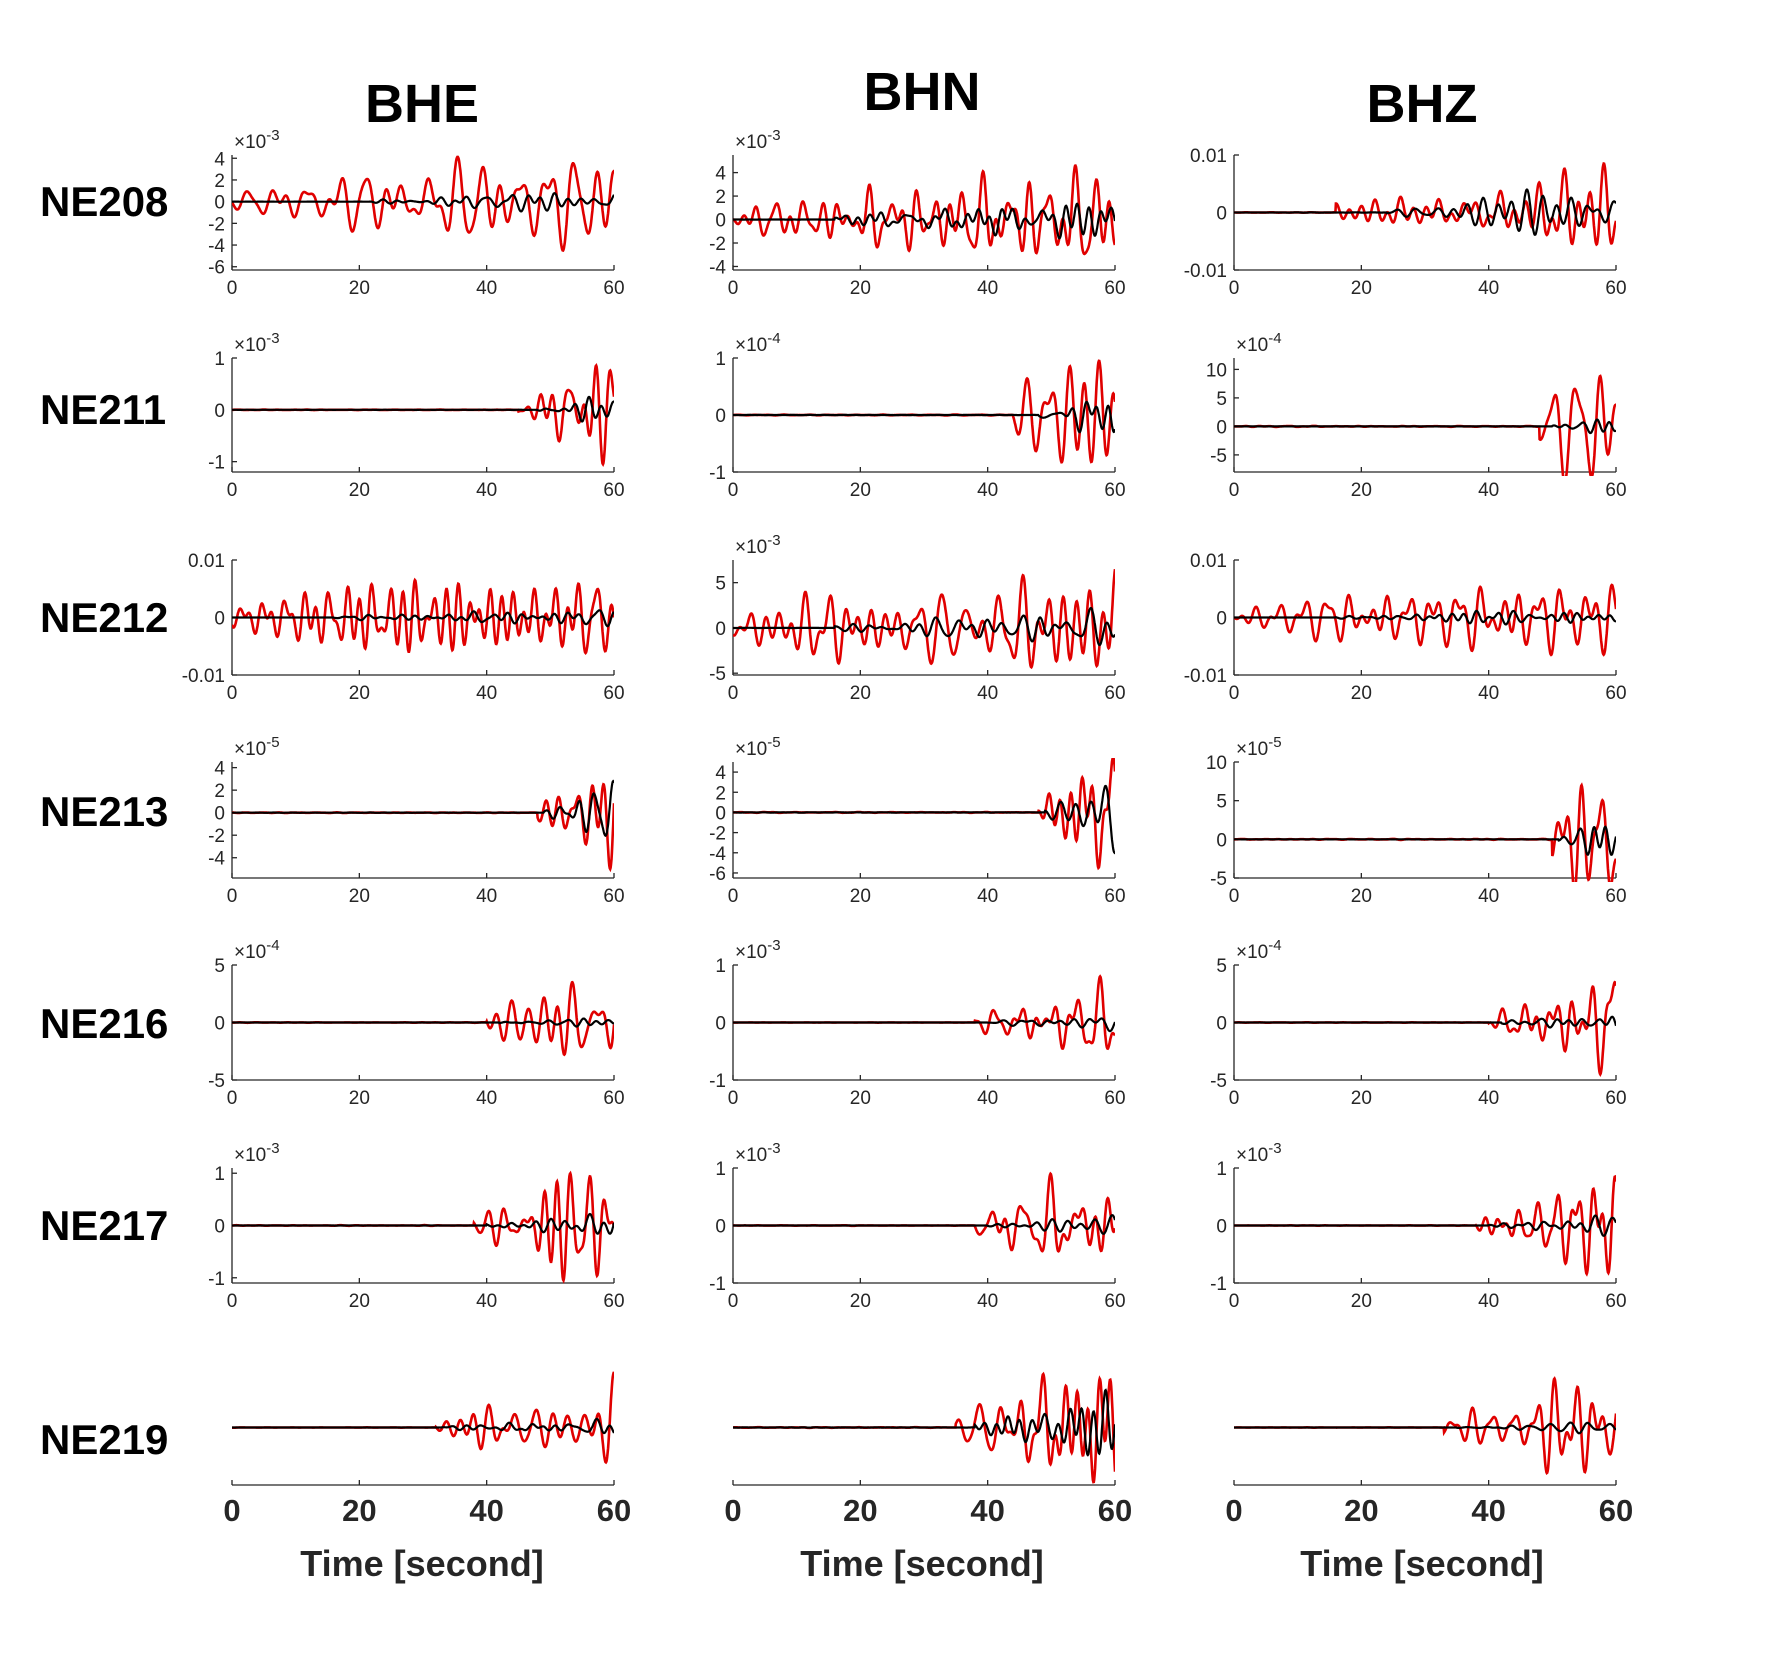 The height and width of the screenshot is (1658, 1772). What do you see at coordinates (104, 201) in the screenshot?
I see `row-label-ne208: NE208` at bounding box center [104, 201].